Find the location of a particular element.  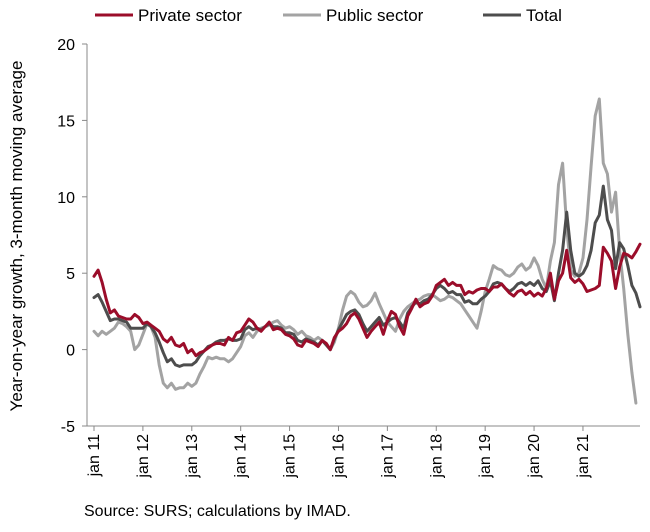

legend-label: Private sector is located at coordinates (190, 15).